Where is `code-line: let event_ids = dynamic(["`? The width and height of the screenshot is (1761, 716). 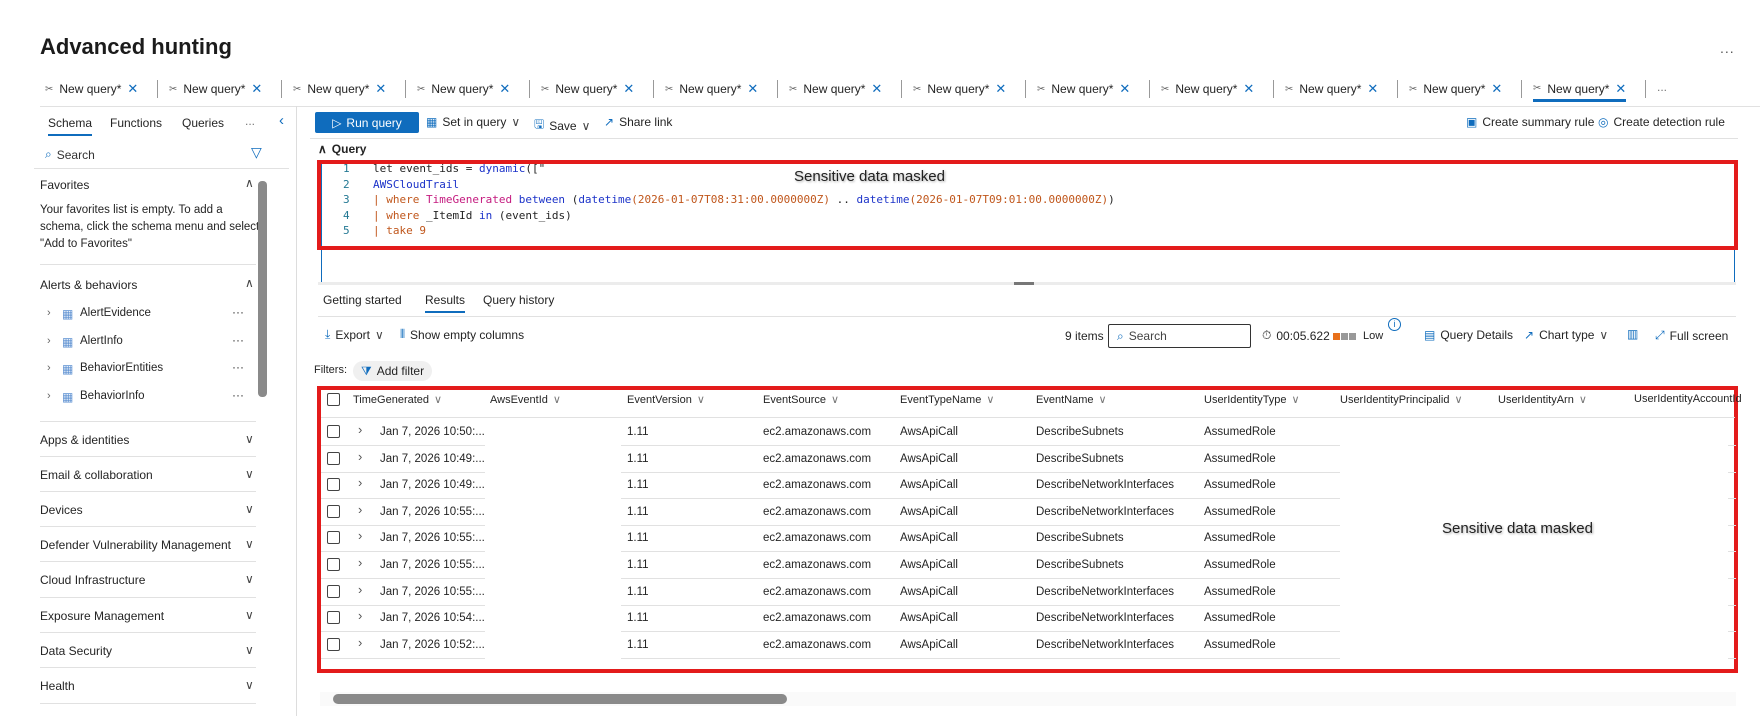 code-line: let event_ids = dynamic([" is located at coordinates (459, 168).